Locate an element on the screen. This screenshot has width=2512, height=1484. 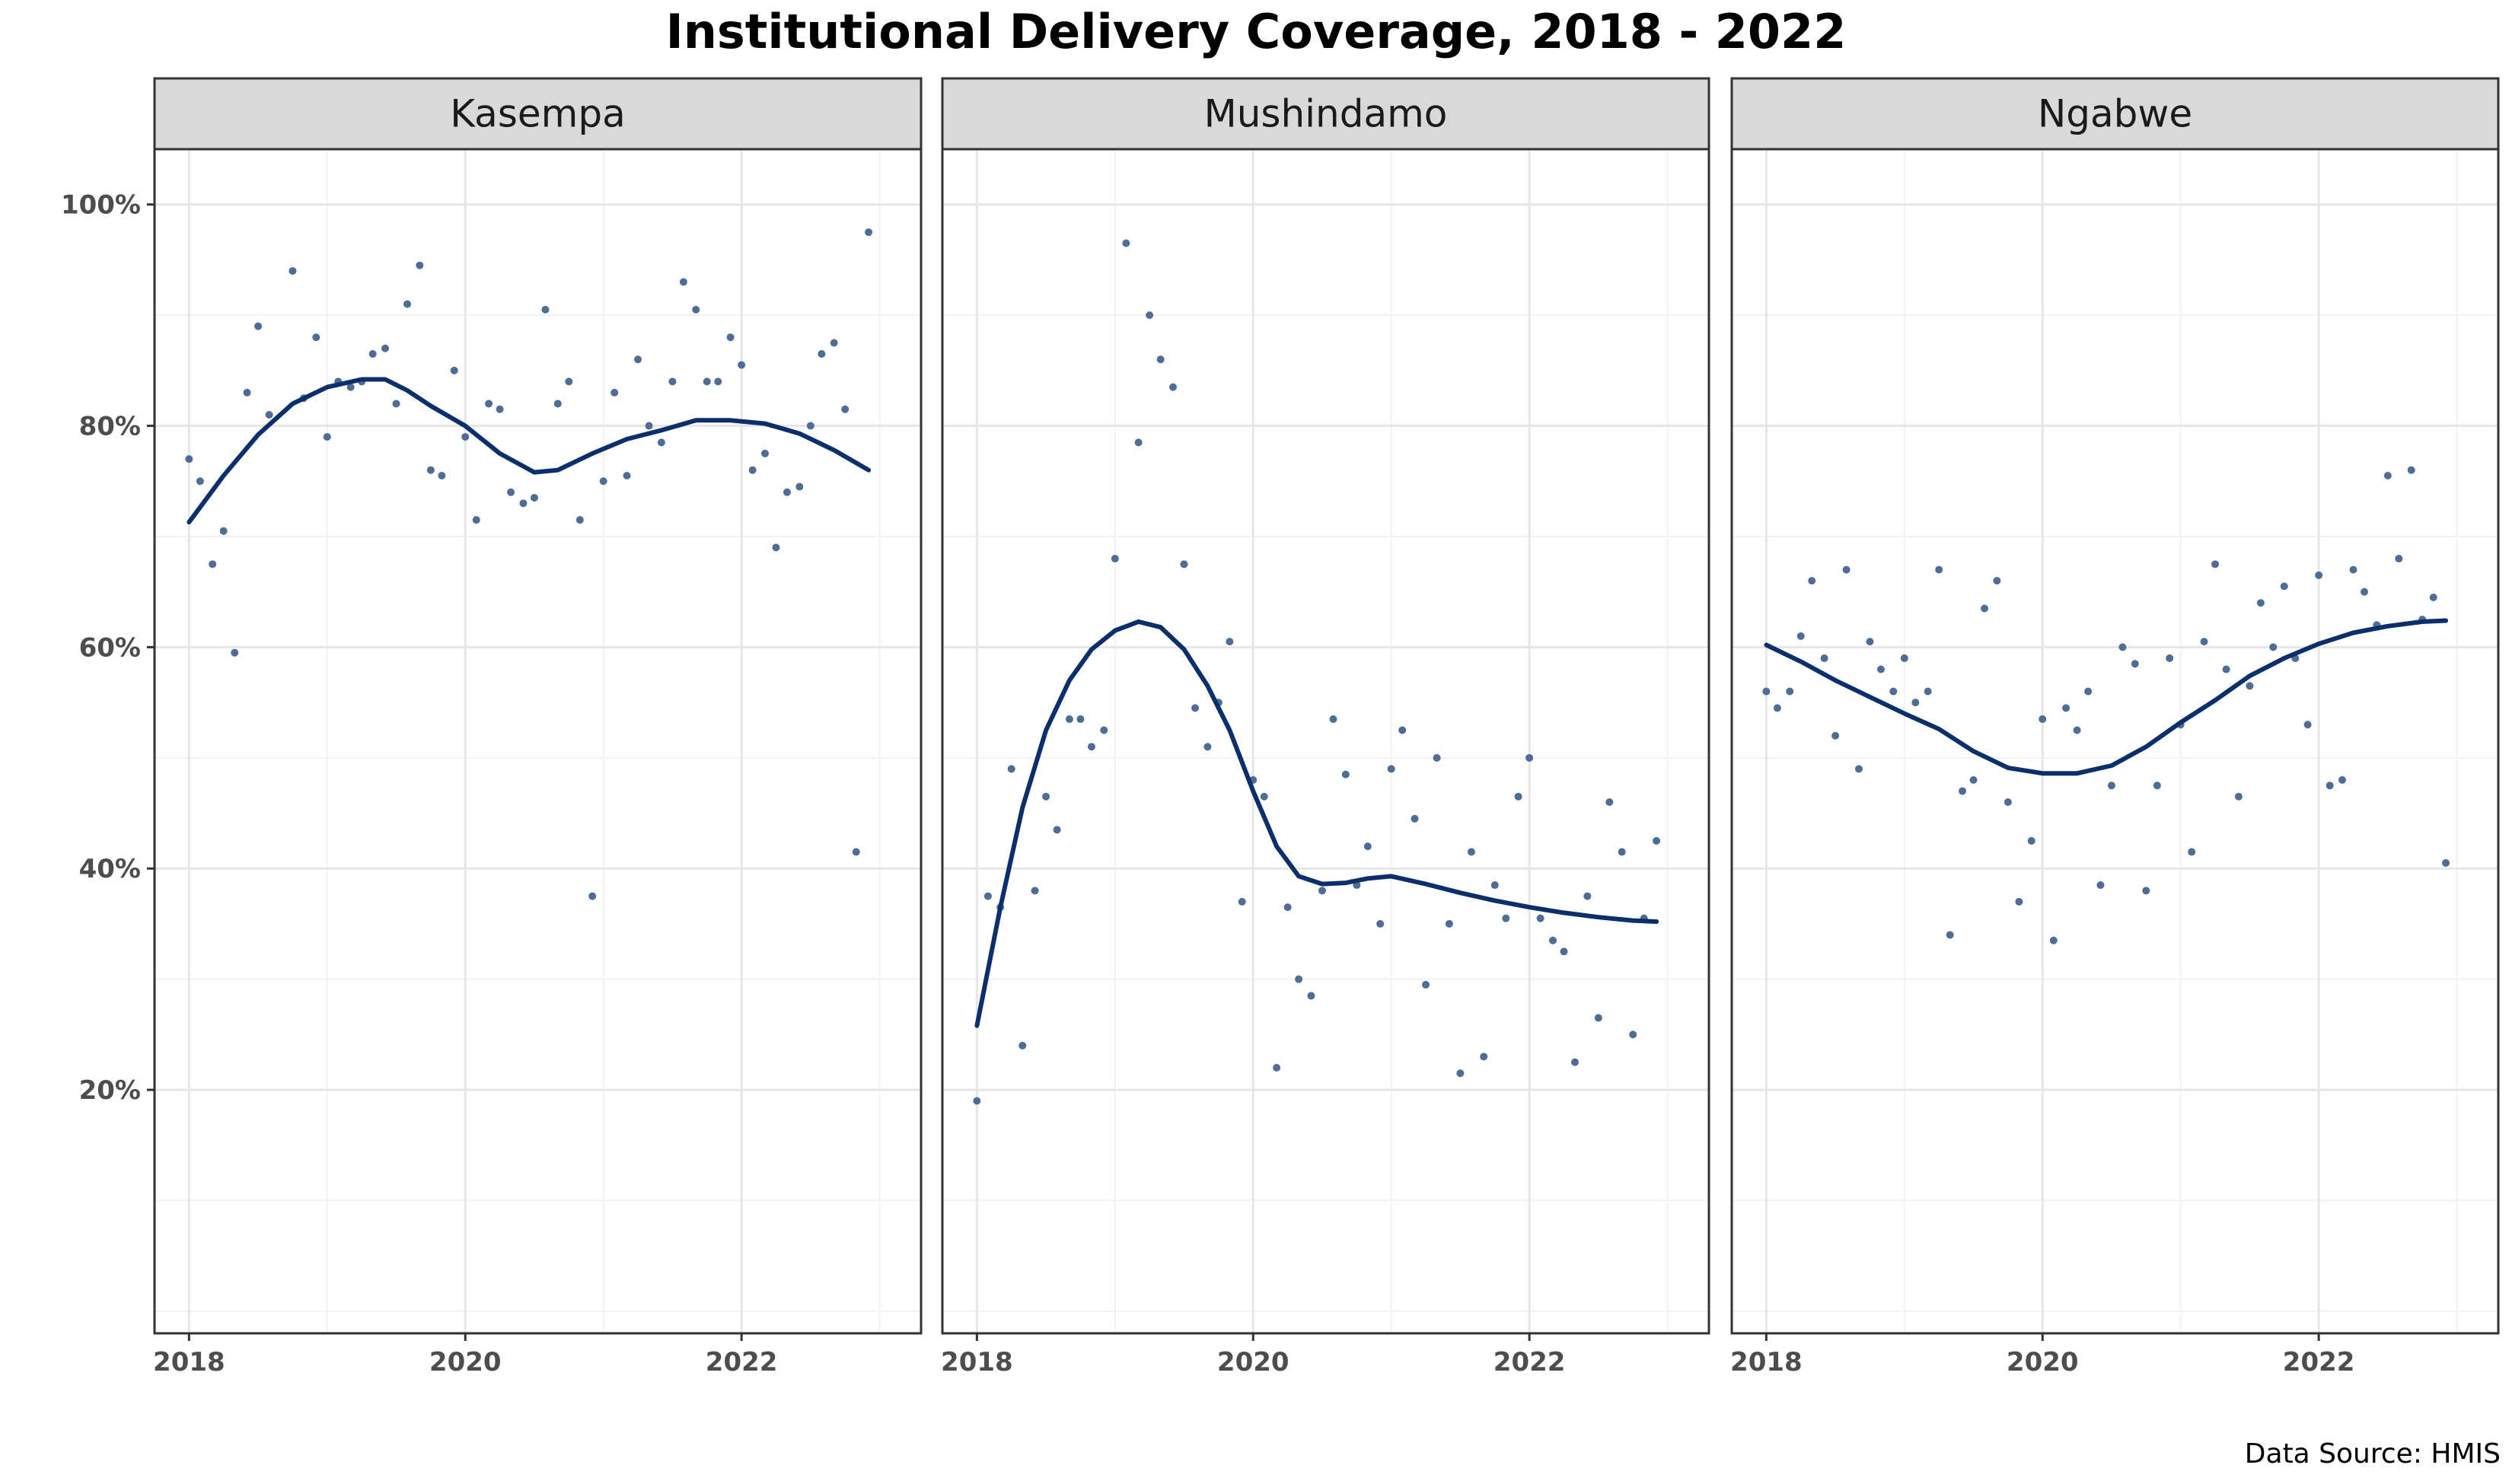
x-tick-label: 2018 is located at coordinates (1766, 1362).